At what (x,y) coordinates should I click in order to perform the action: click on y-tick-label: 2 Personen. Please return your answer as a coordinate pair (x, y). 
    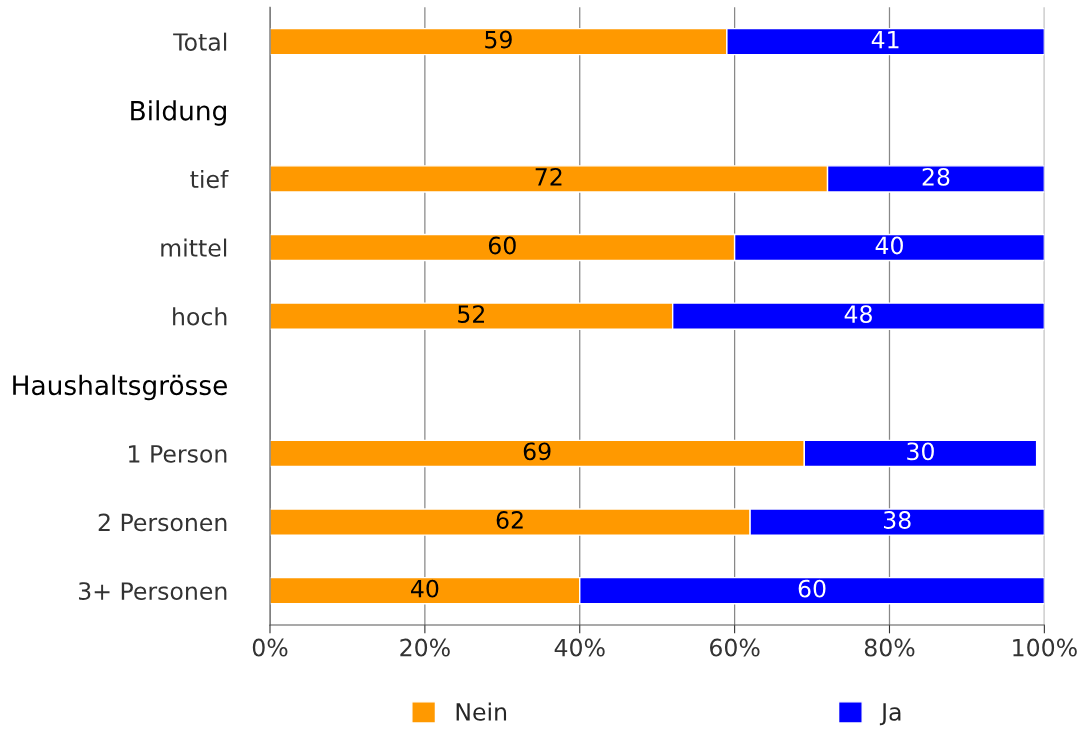
    Looking at the image, I should click on (162, 522).